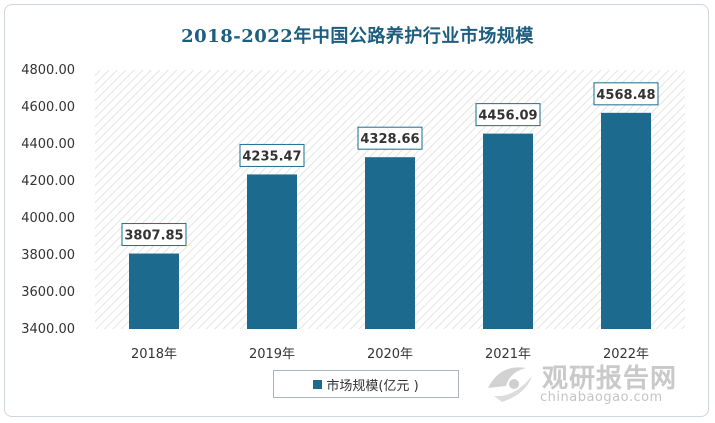  I want to click on chart-title: 2018-2022年中国公路养护行业市场规模, so click(357, 36).